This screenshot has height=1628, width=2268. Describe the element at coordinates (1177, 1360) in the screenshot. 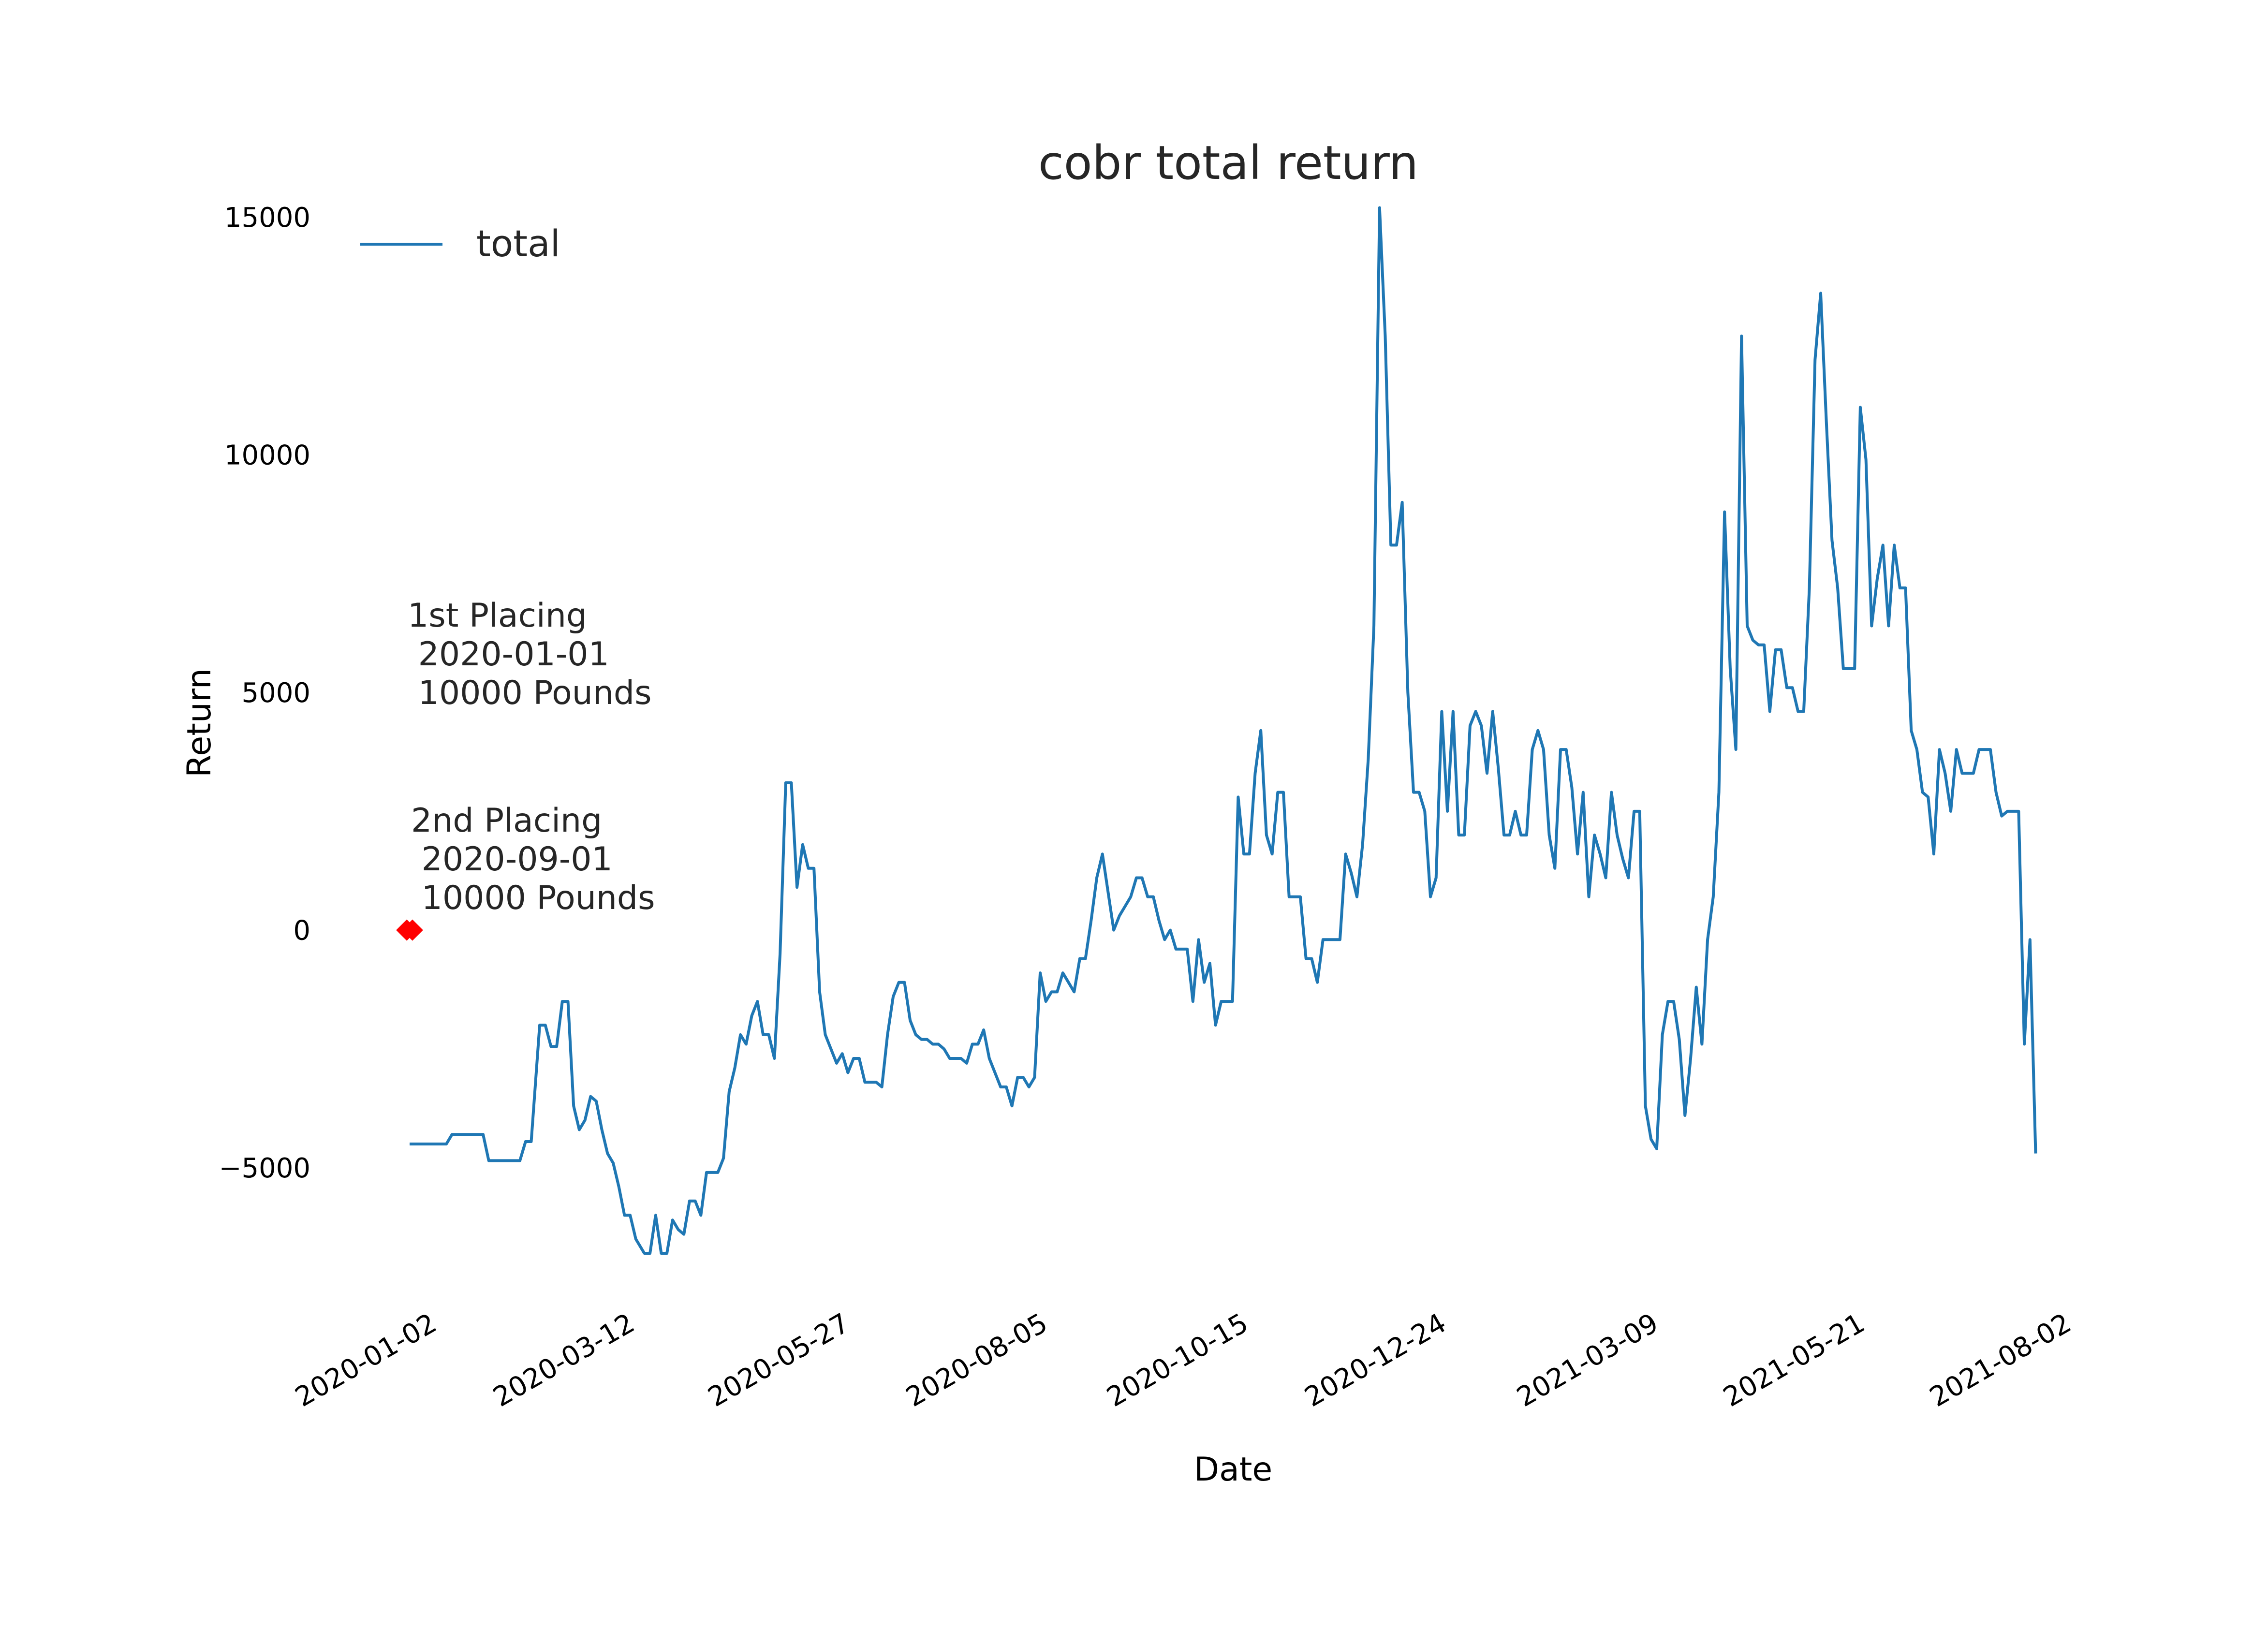

I see `x-tick-label: 2020-10-15` at that location.